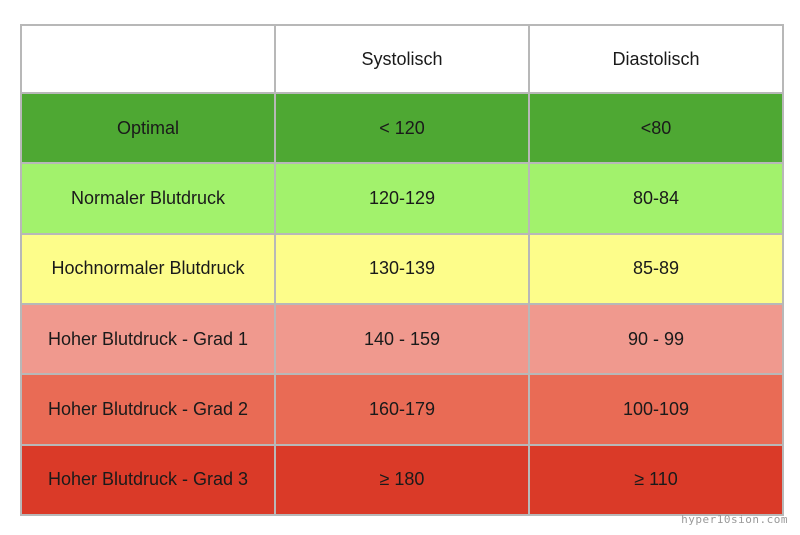  Describe the element at coordinates (148, 128) in the screenshot. I see `row-label-cell: Optimal` at that location.